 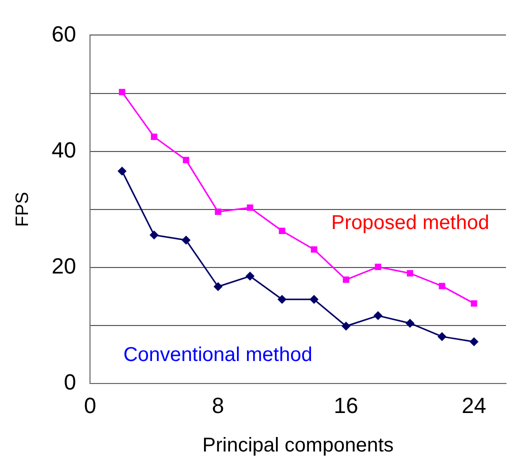 What do you see at coordinates (90, 405) in the screenshot?
I see `x-tick-label: 0` at bounding box center [90, 405].